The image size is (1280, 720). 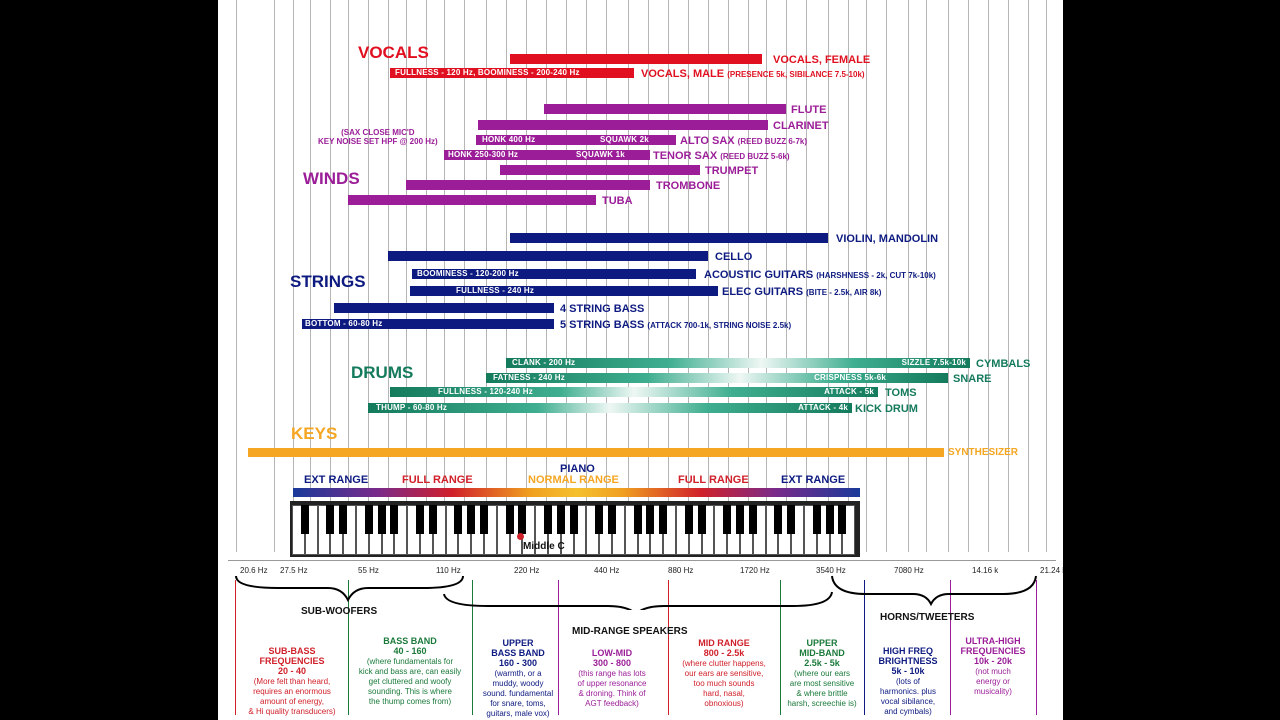 I want to click on label-synthesizer: SYNTHESIZER, so click(x=983, y=452).